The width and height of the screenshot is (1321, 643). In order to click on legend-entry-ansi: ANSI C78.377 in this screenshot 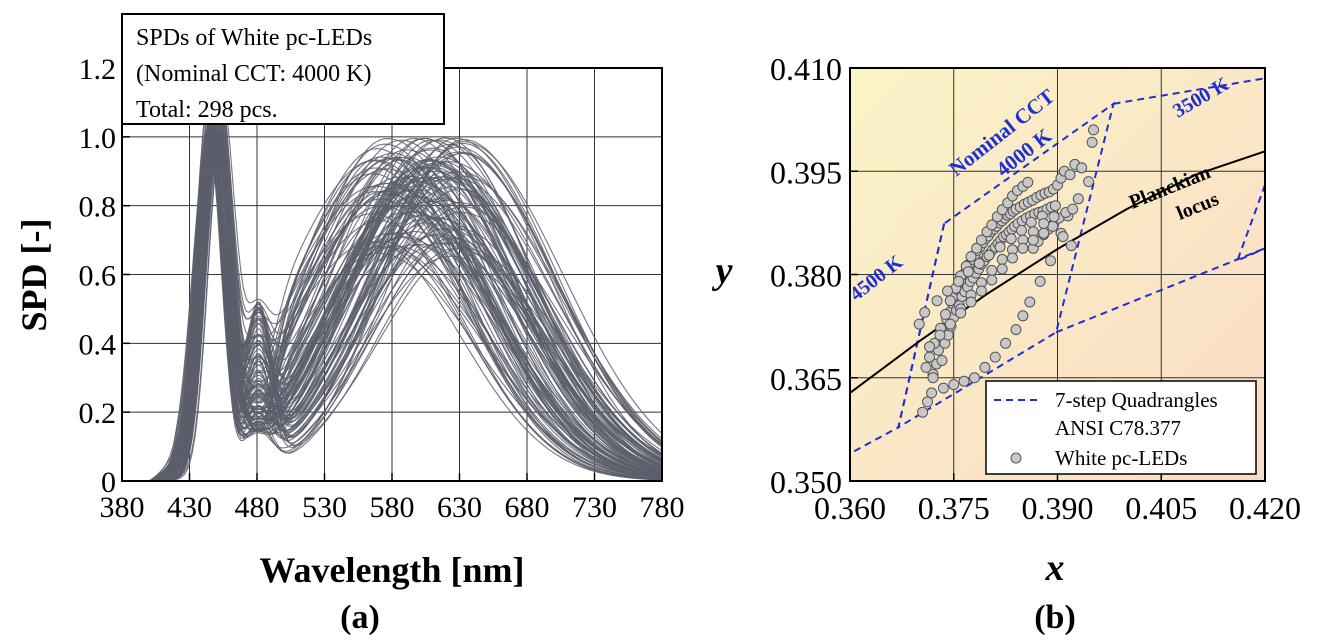, I will do `click(1118, 428)`.